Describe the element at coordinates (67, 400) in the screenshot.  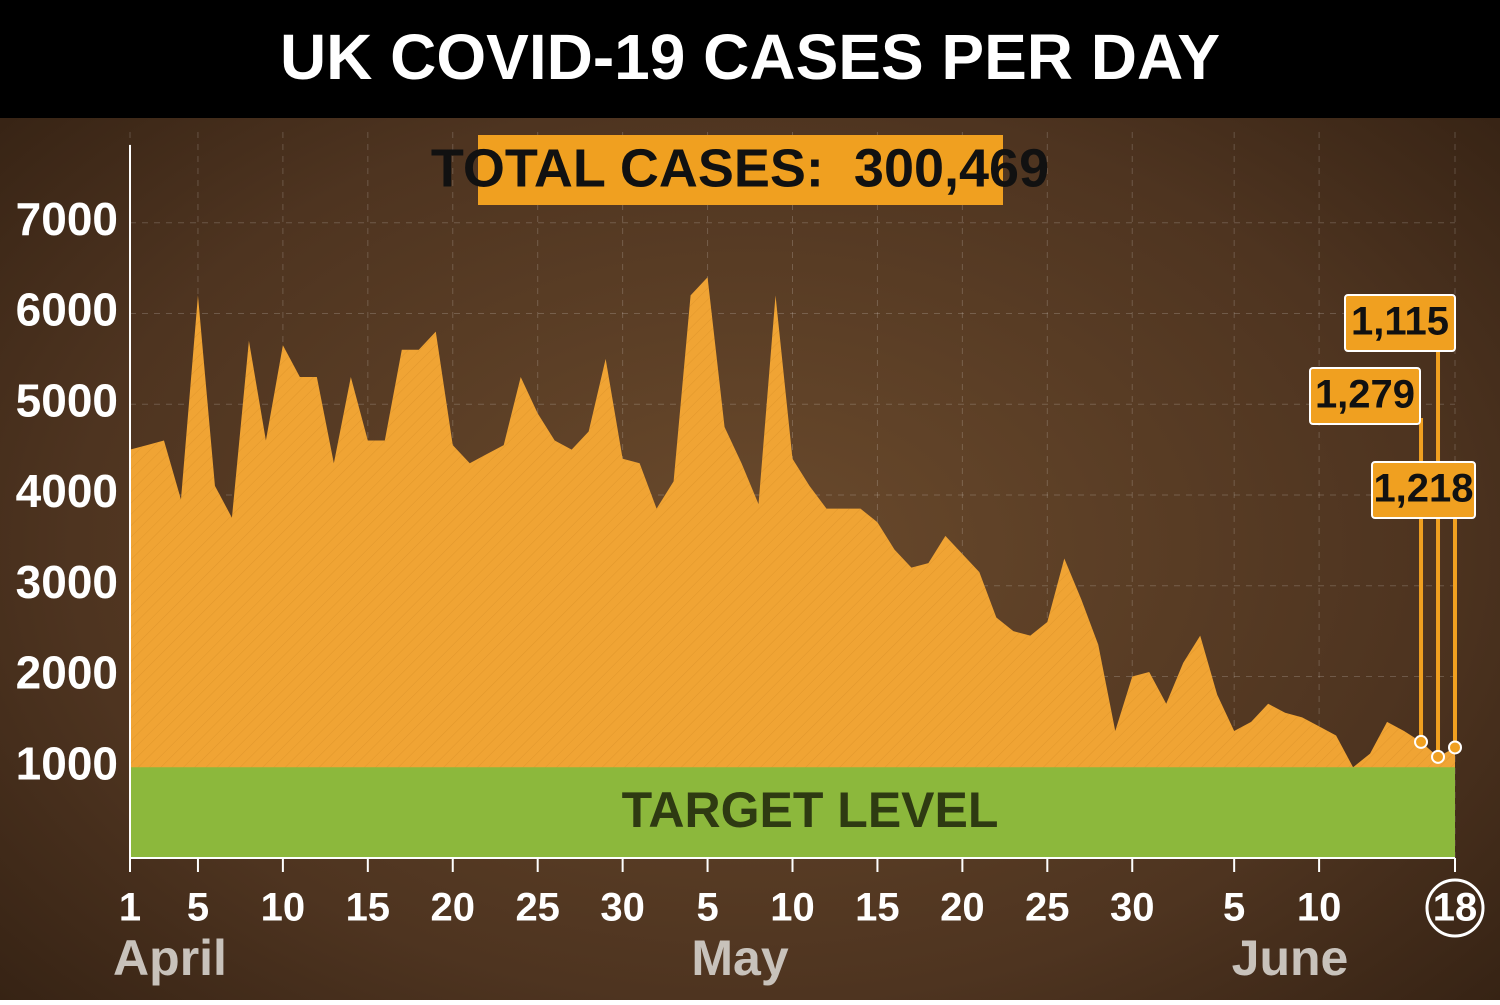
I see `y-tick-label: 5000` at that location.